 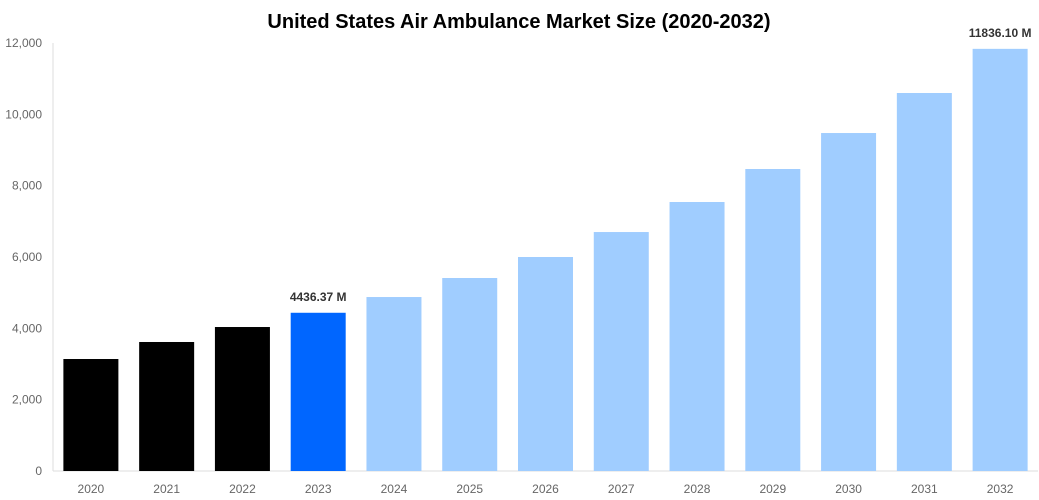 What do you see at coordinates (27, 186) in the screenshot?
I see `y-tick-label: 8,000` at bounding box center [27, 186].